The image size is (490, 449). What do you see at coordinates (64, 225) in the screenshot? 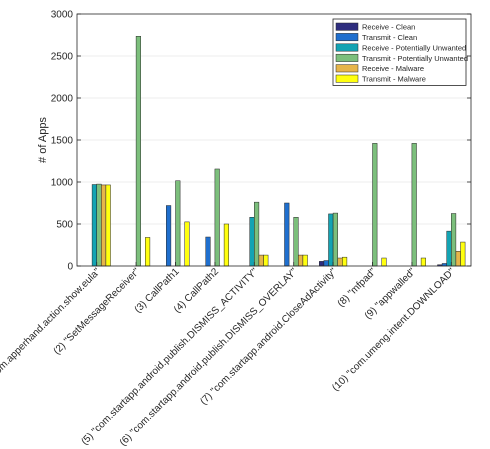
I see `y-tick-label: 500` at bounding box center [64, 225].